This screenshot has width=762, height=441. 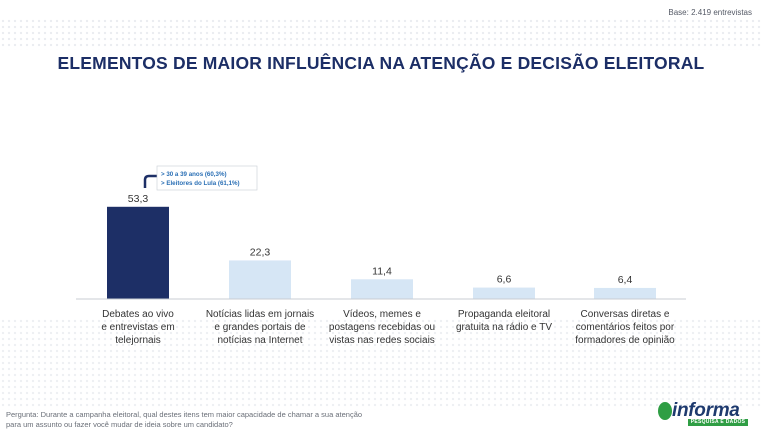 What do you see at coordinates (138, 199) in the screenshot?
I see `value-label-1: 53,3` at bounding box center [138, 199].